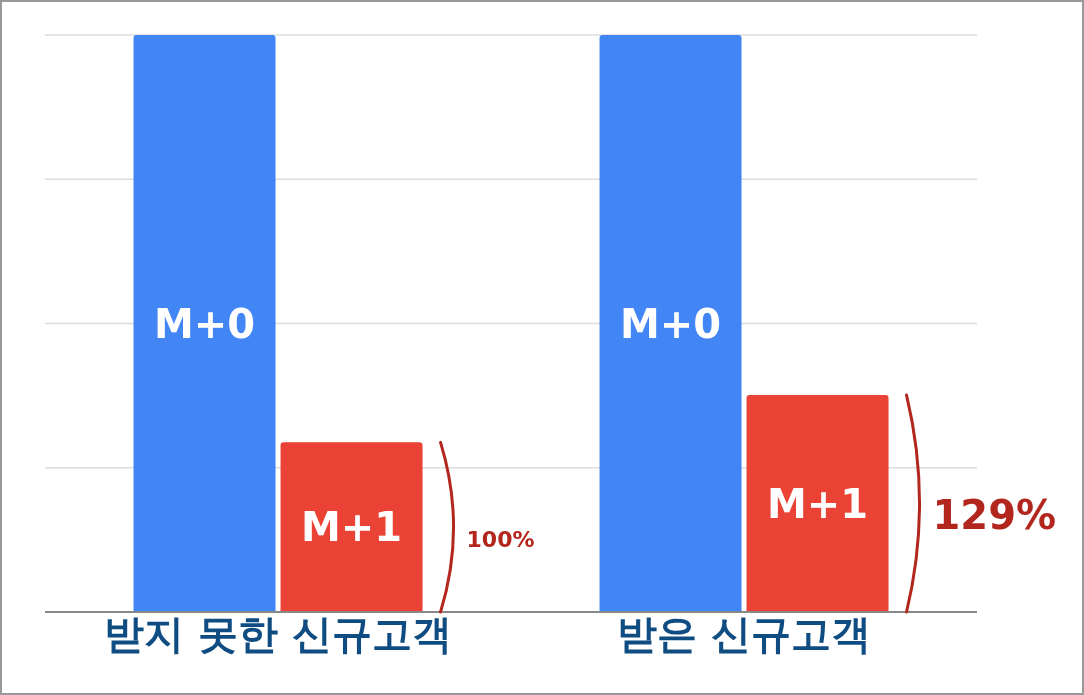 The image size is (1084, 695). Describe the element at coordinates (204, 323) in the screenshot. I see `text: M+0` at that location.